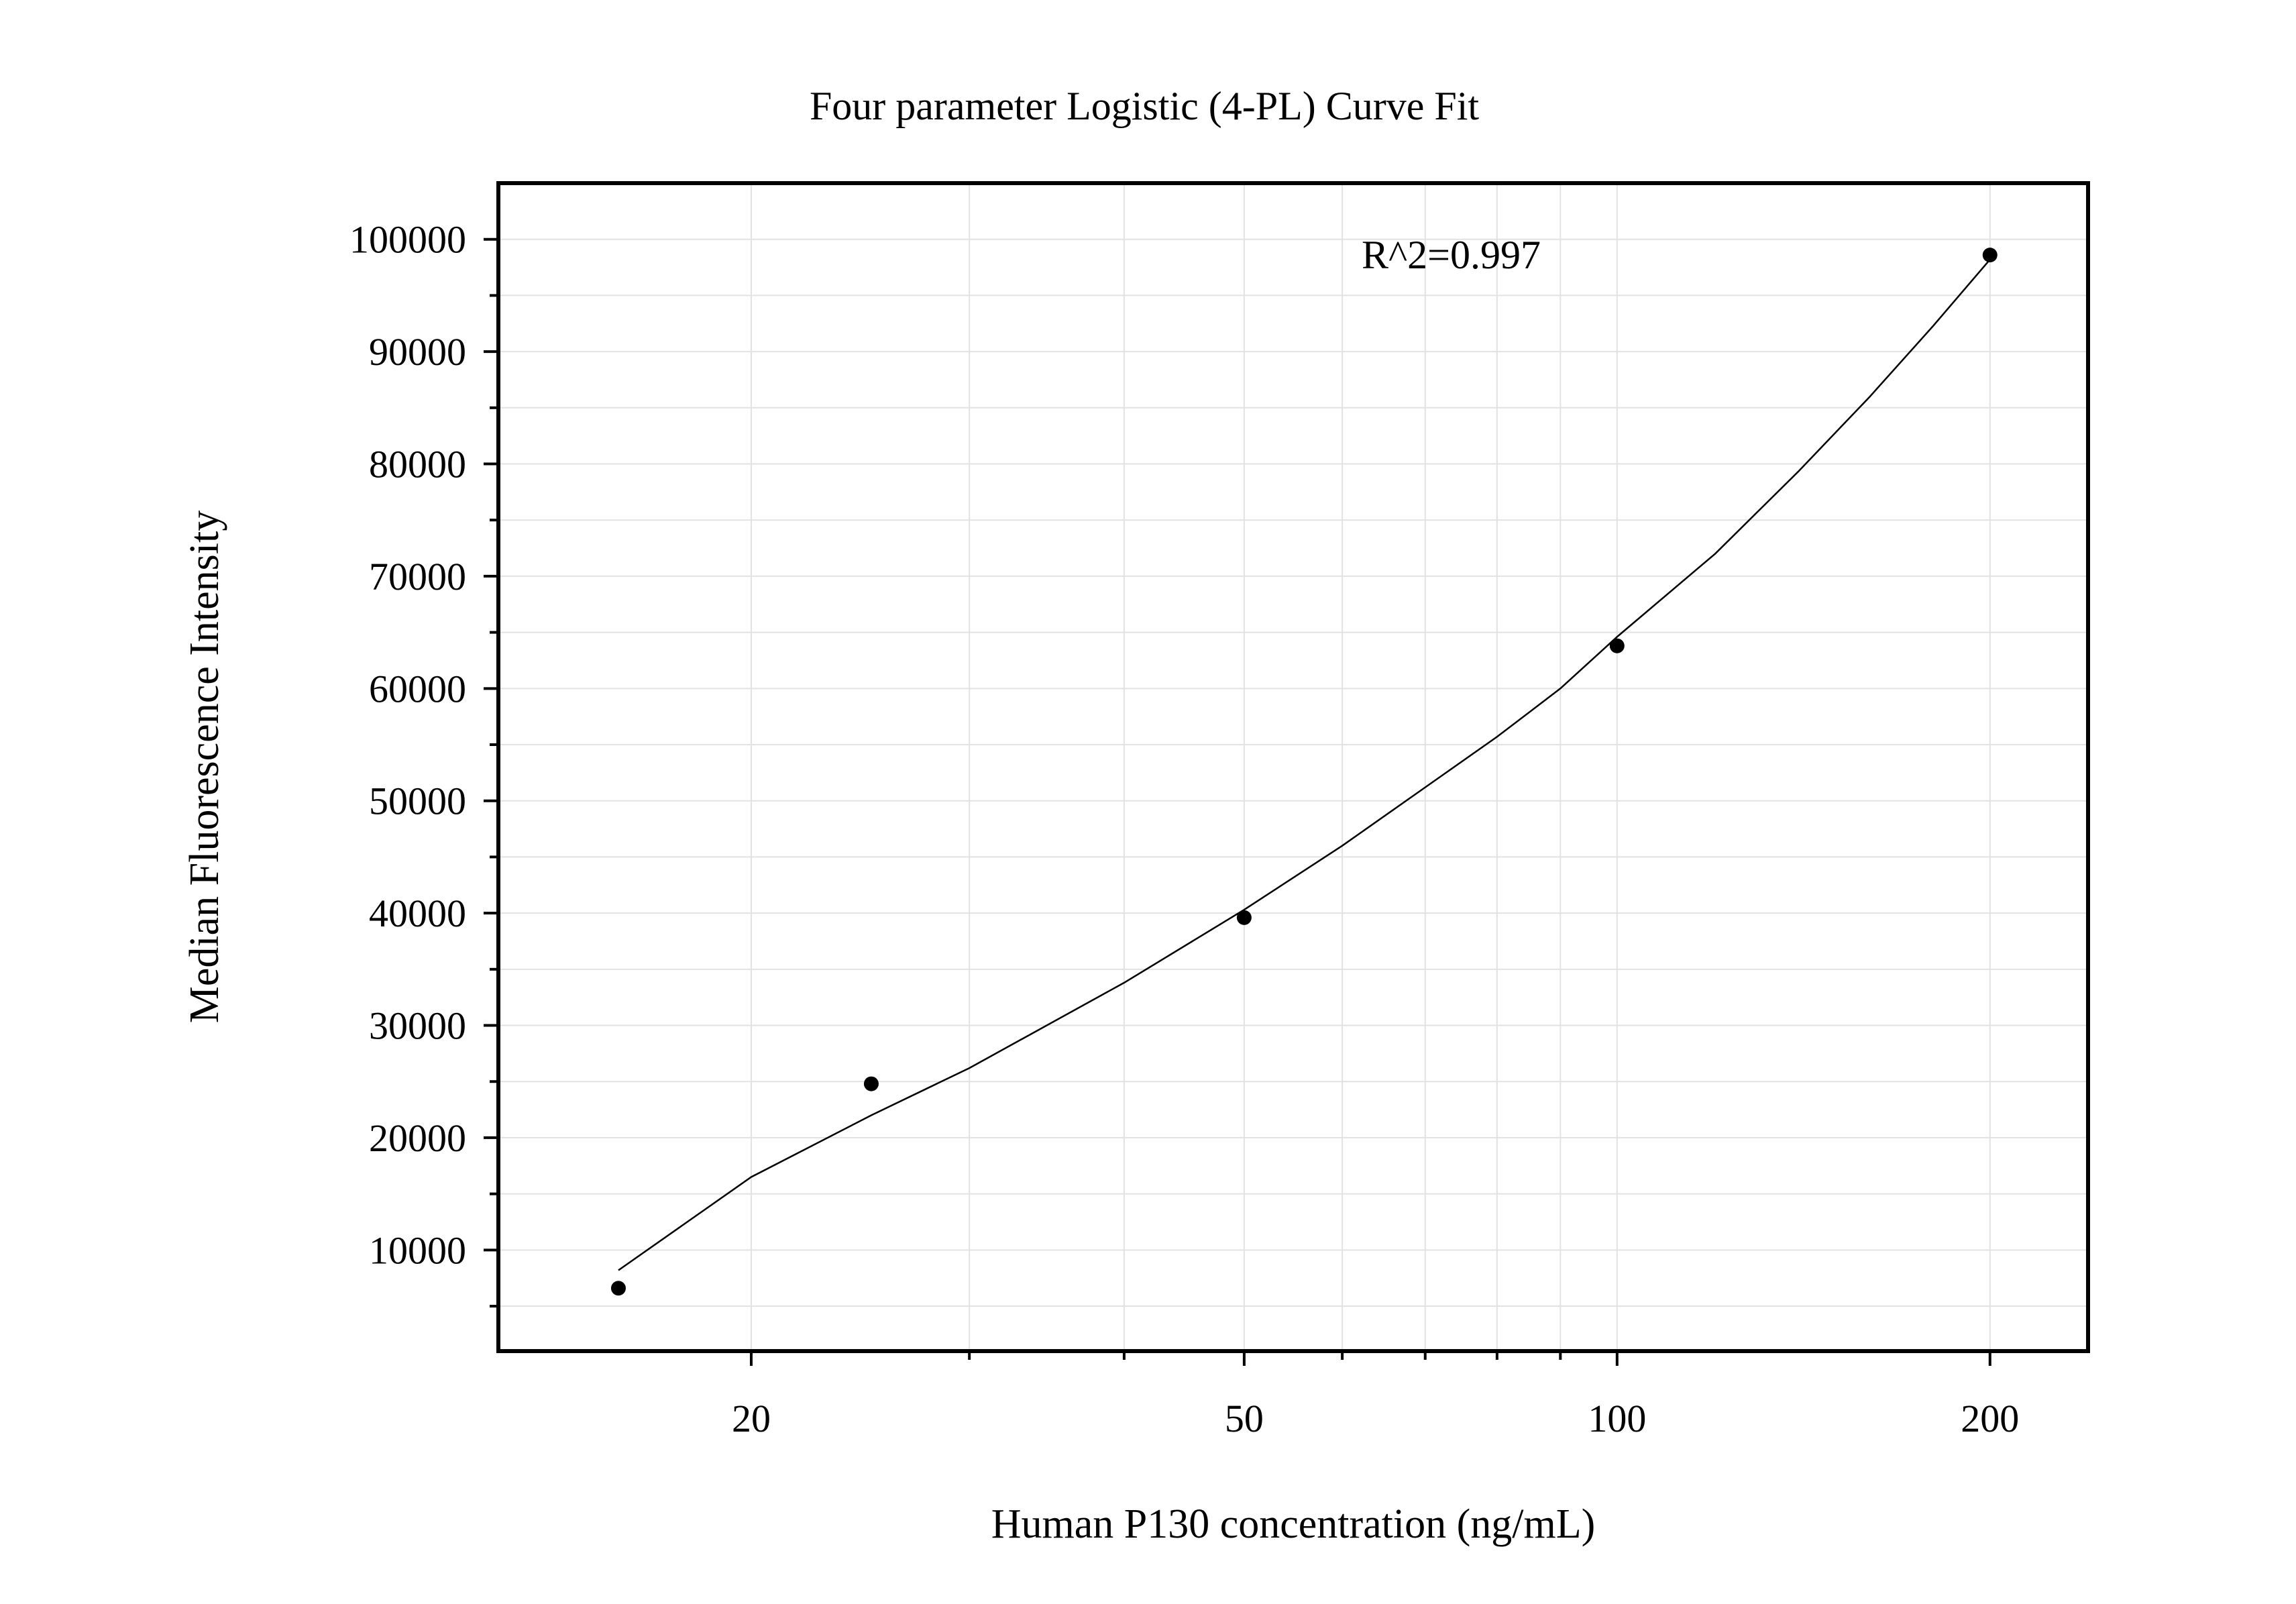 The image size is (2296, 1604). I want to click on y-tick-label: 80000, so click(417, 464).